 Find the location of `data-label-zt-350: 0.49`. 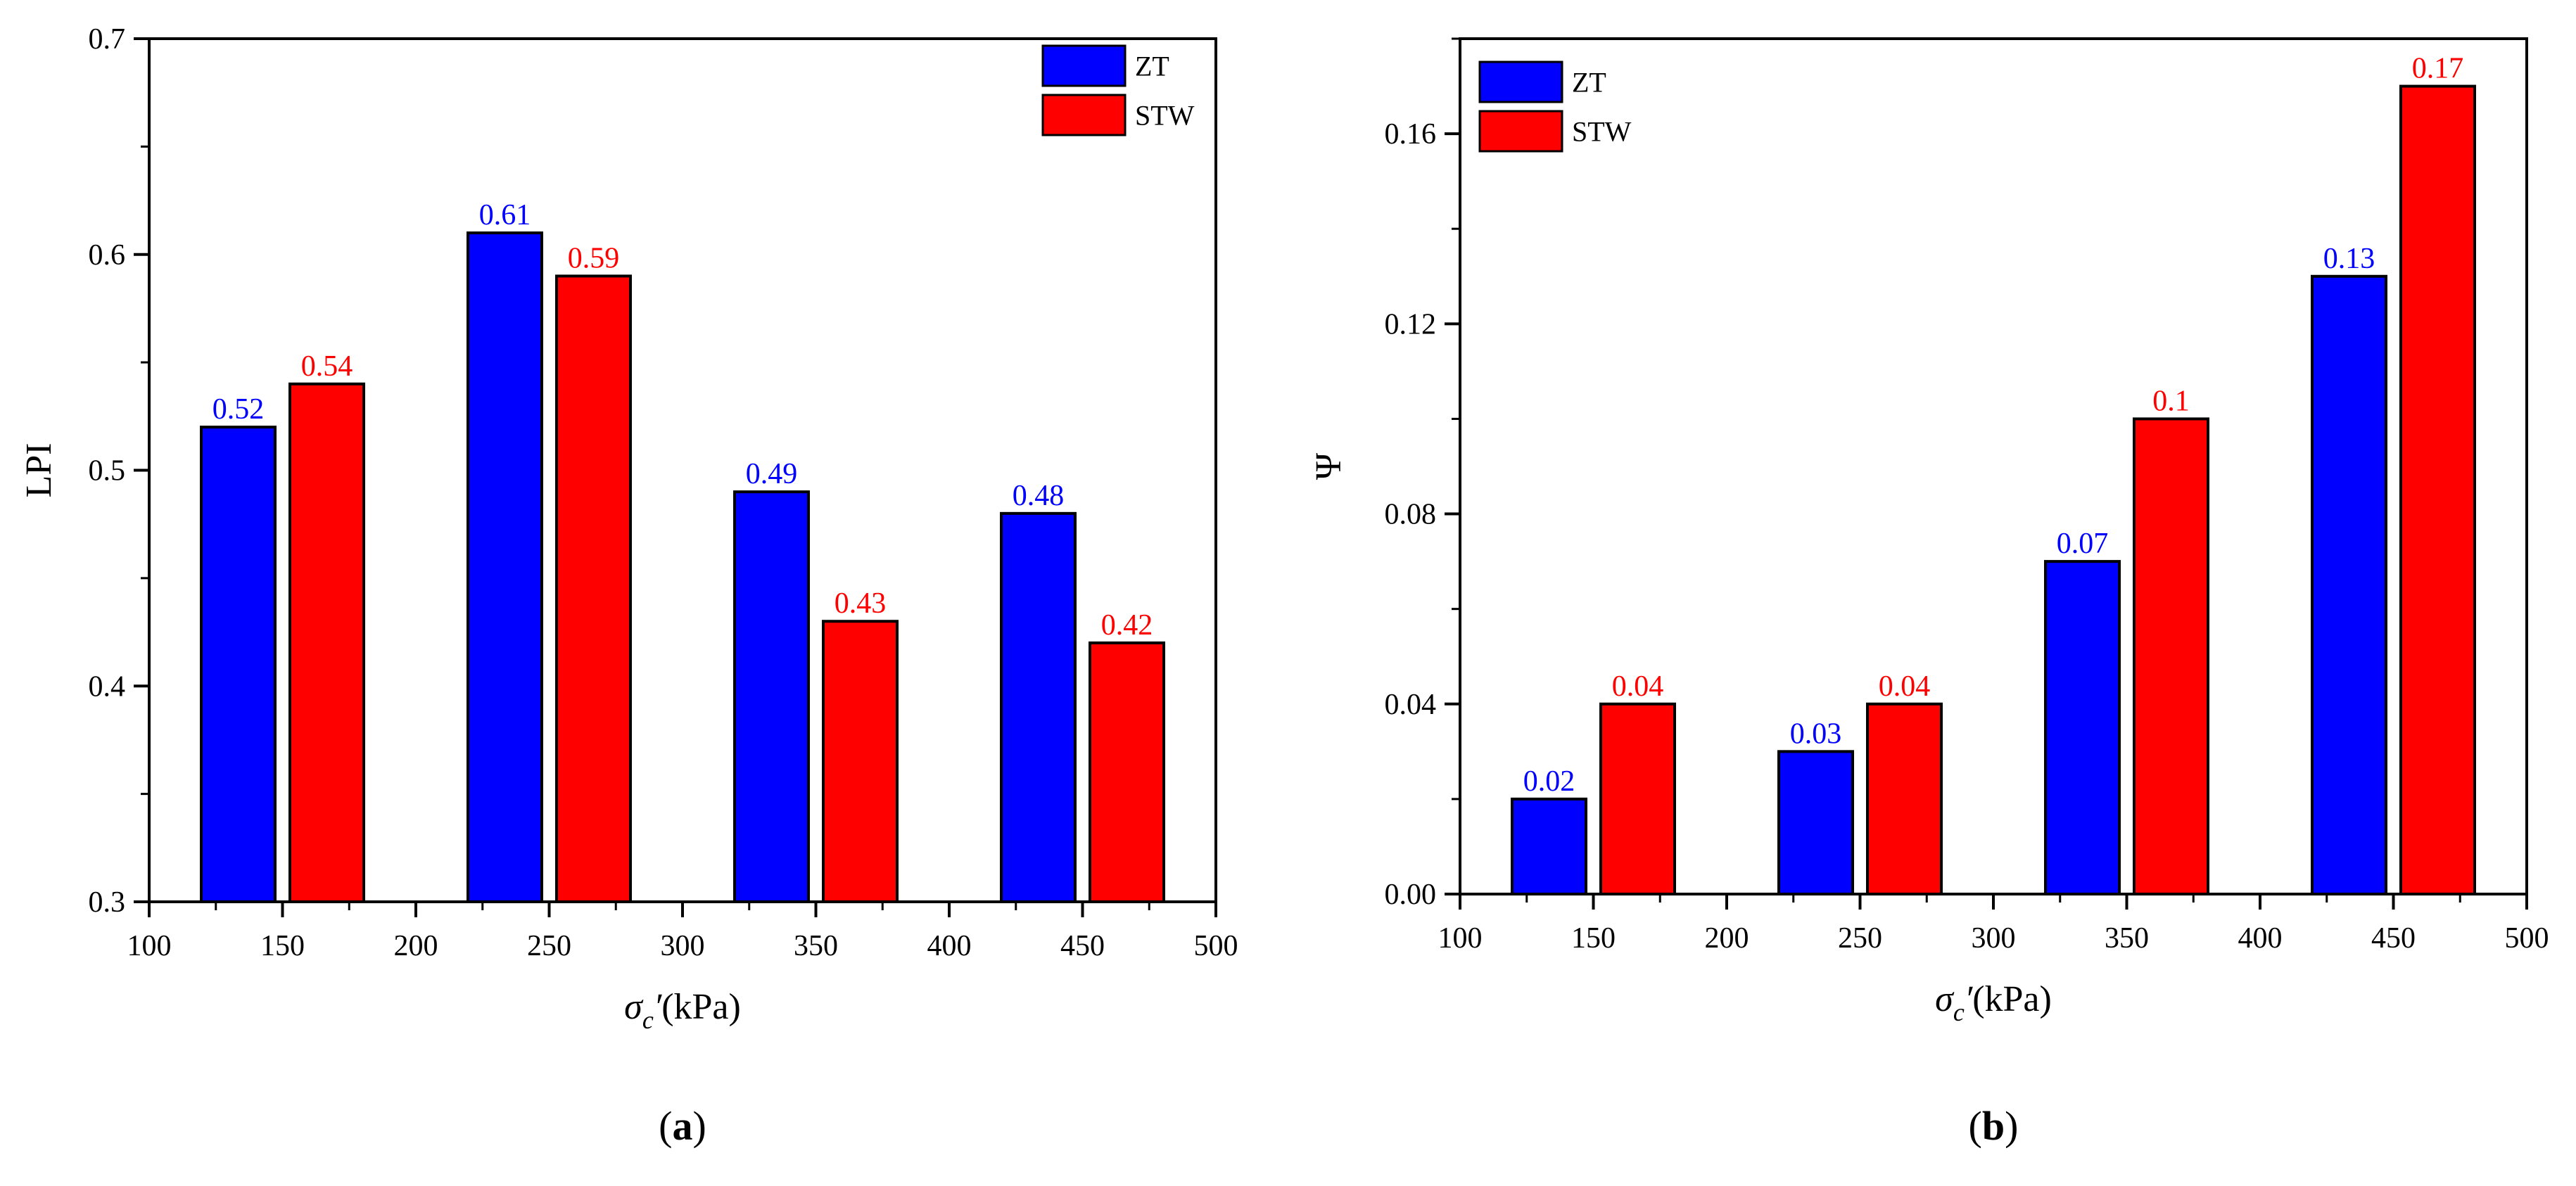

data-label-zt-350: 0.49 is located at coordinates (772, 474).